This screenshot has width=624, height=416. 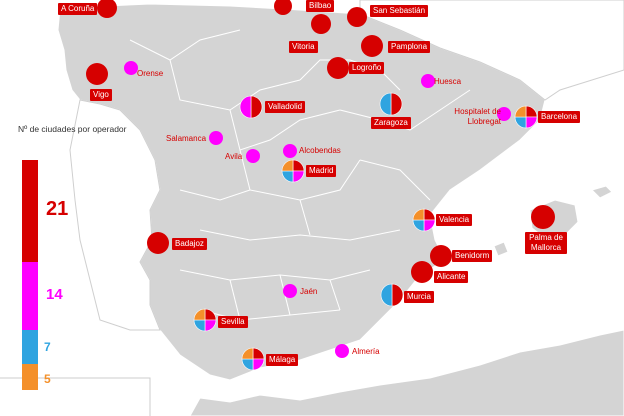 I want to click on marker-orense, so click(x=131, y=68).